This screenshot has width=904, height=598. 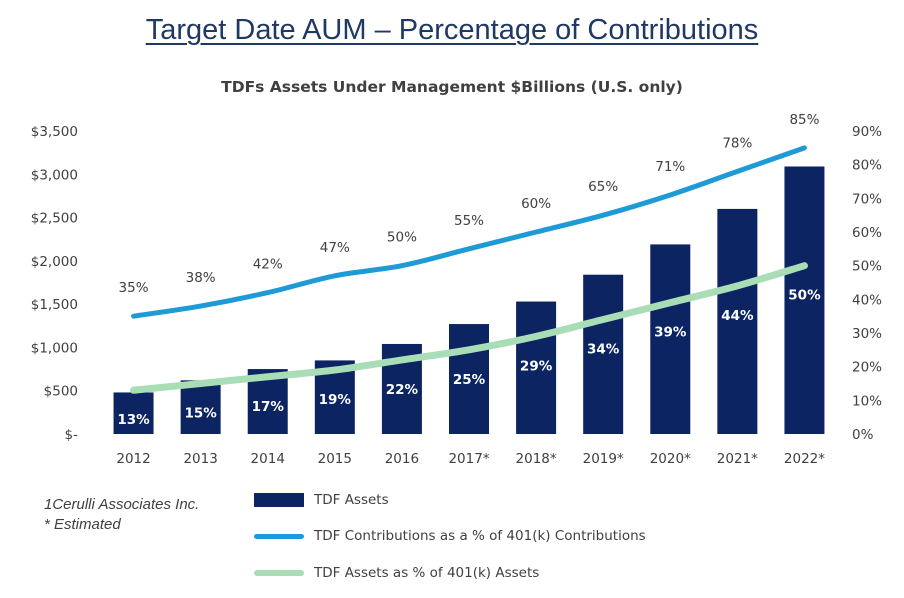 What do you see at coordinates (54, 132) in the screenshot?
I see `y-left-tick-label: $3,500` at bounding box center [54, 132].